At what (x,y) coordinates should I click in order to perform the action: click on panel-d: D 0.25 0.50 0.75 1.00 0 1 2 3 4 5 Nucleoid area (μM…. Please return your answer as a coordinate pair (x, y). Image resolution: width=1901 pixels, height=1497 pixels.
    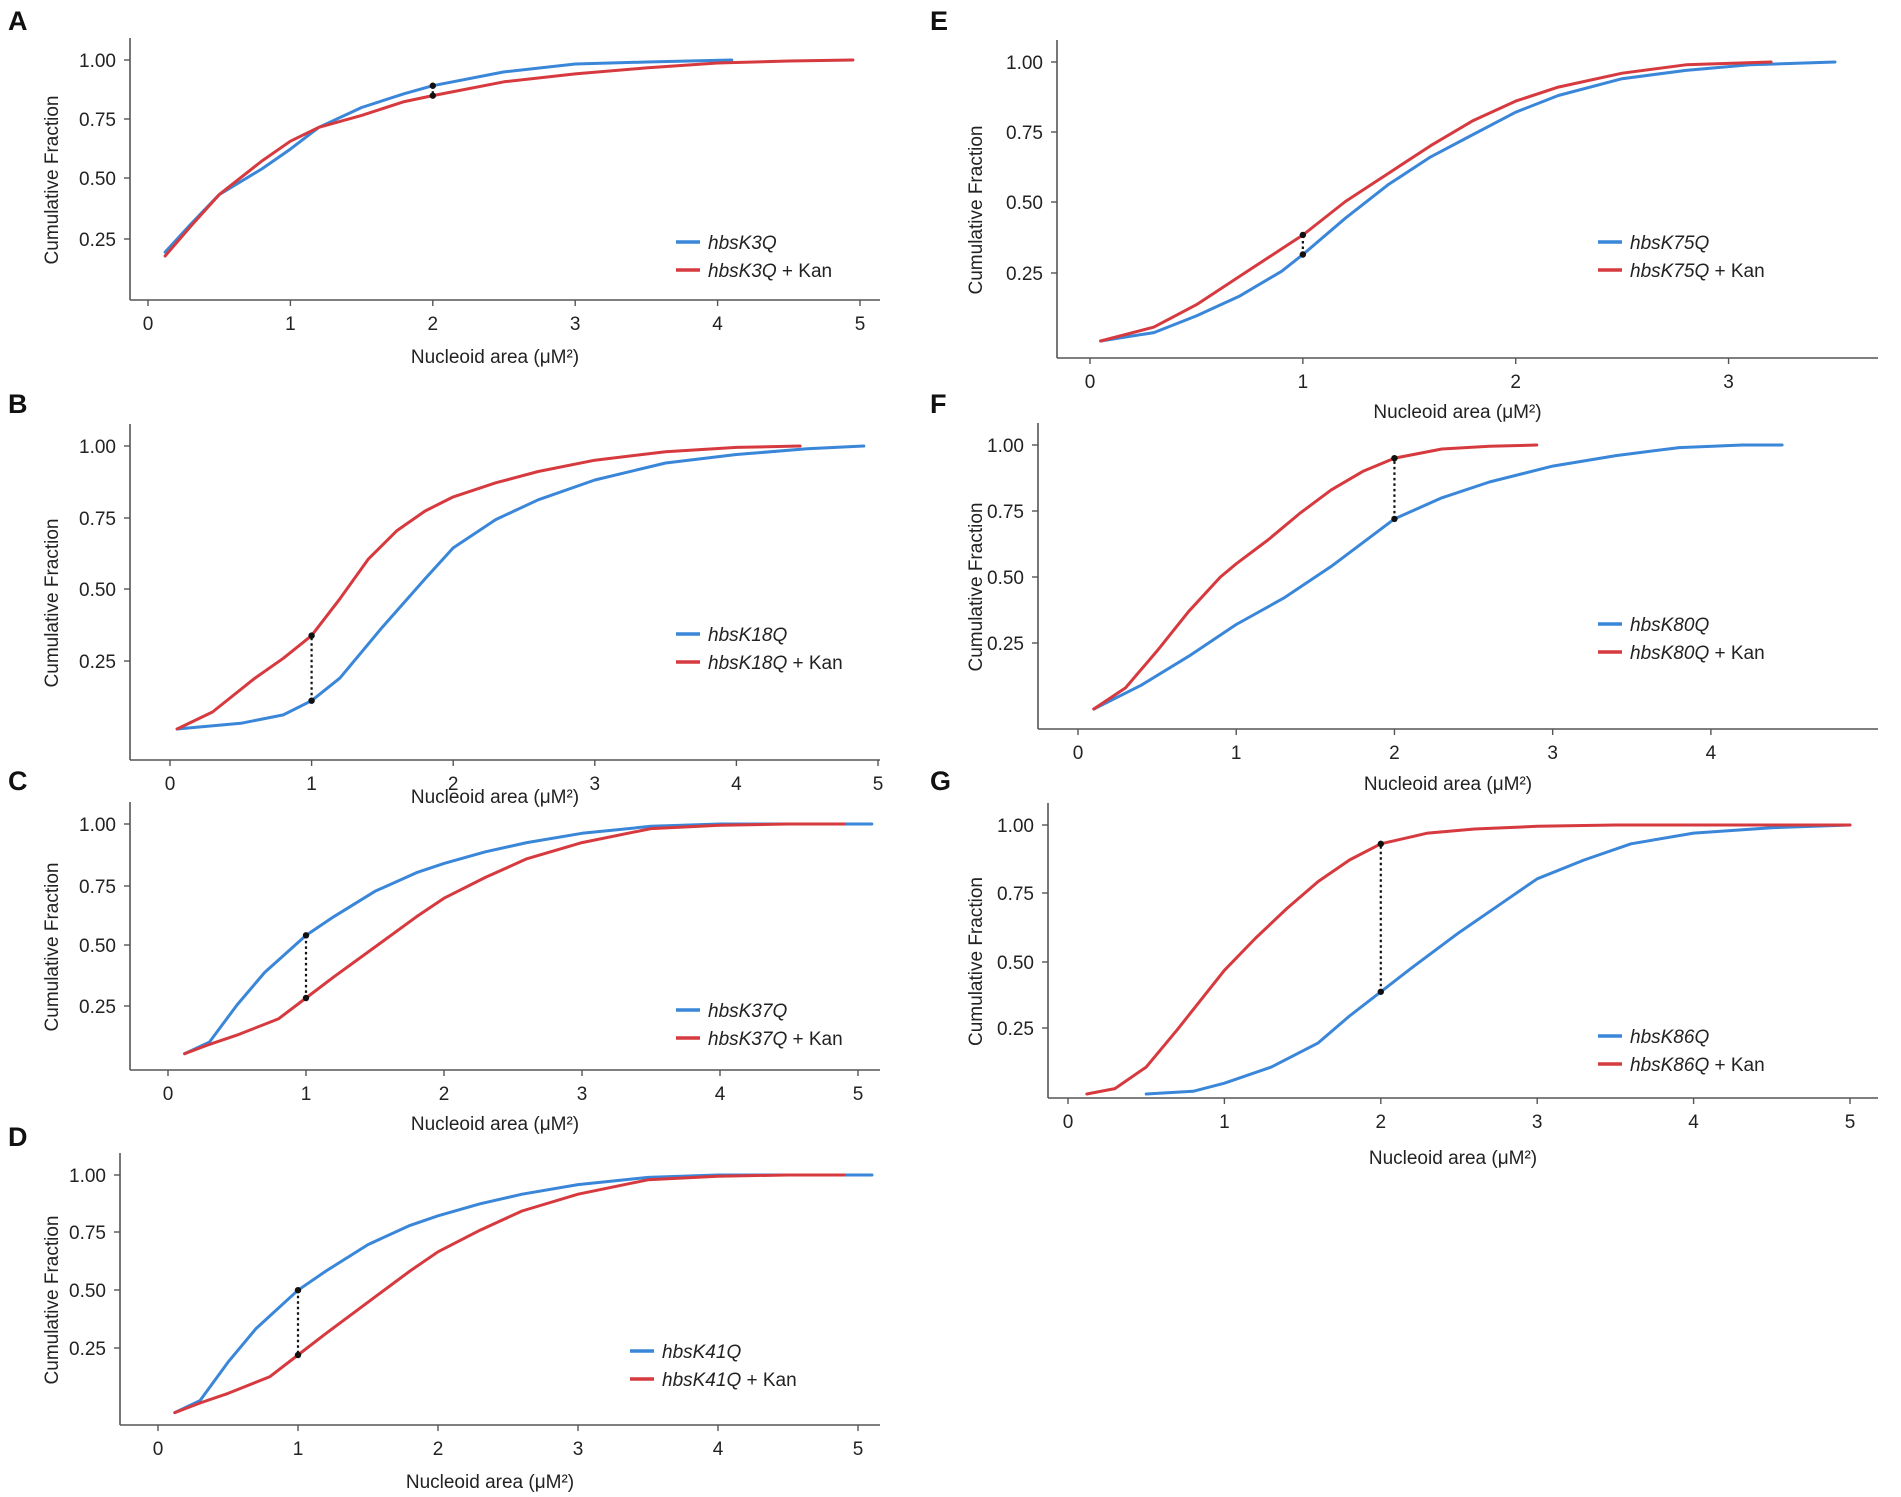
    Looking at the image, I should click on (444, 1307).